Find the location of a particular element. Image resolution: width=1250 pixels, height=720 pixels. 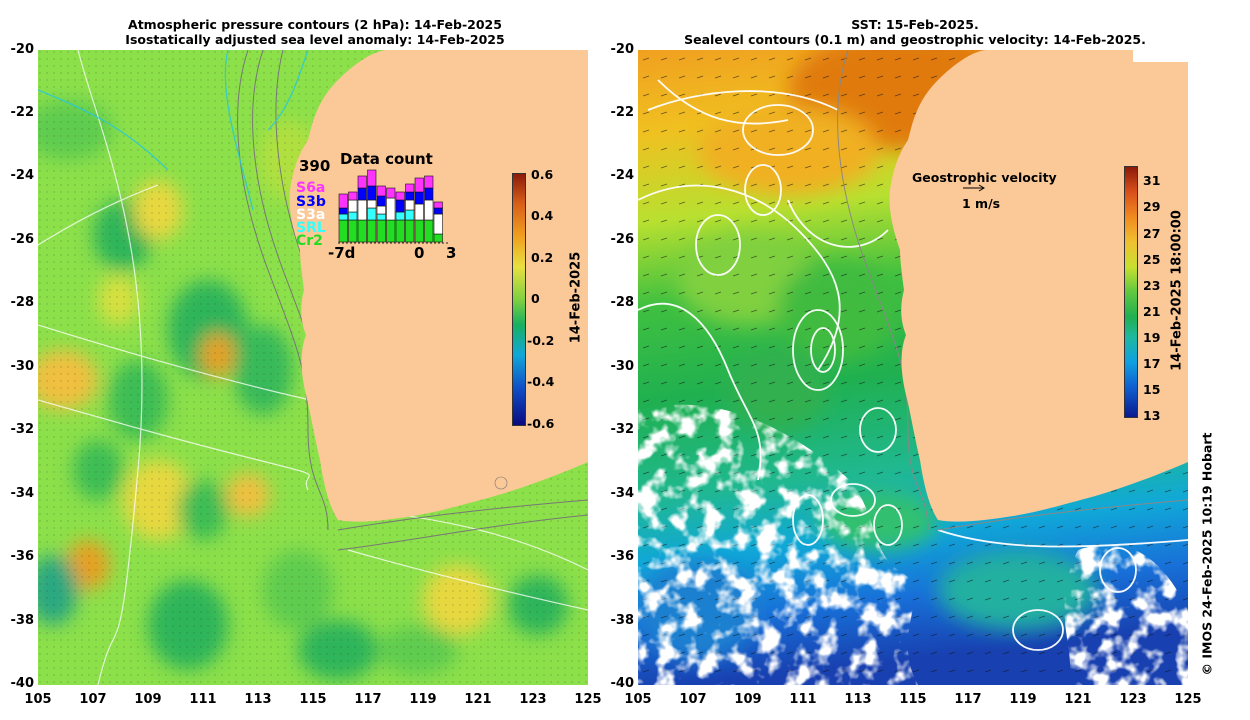

sst-colorbar-tick: 15 is located at coordinates (1152, 389).